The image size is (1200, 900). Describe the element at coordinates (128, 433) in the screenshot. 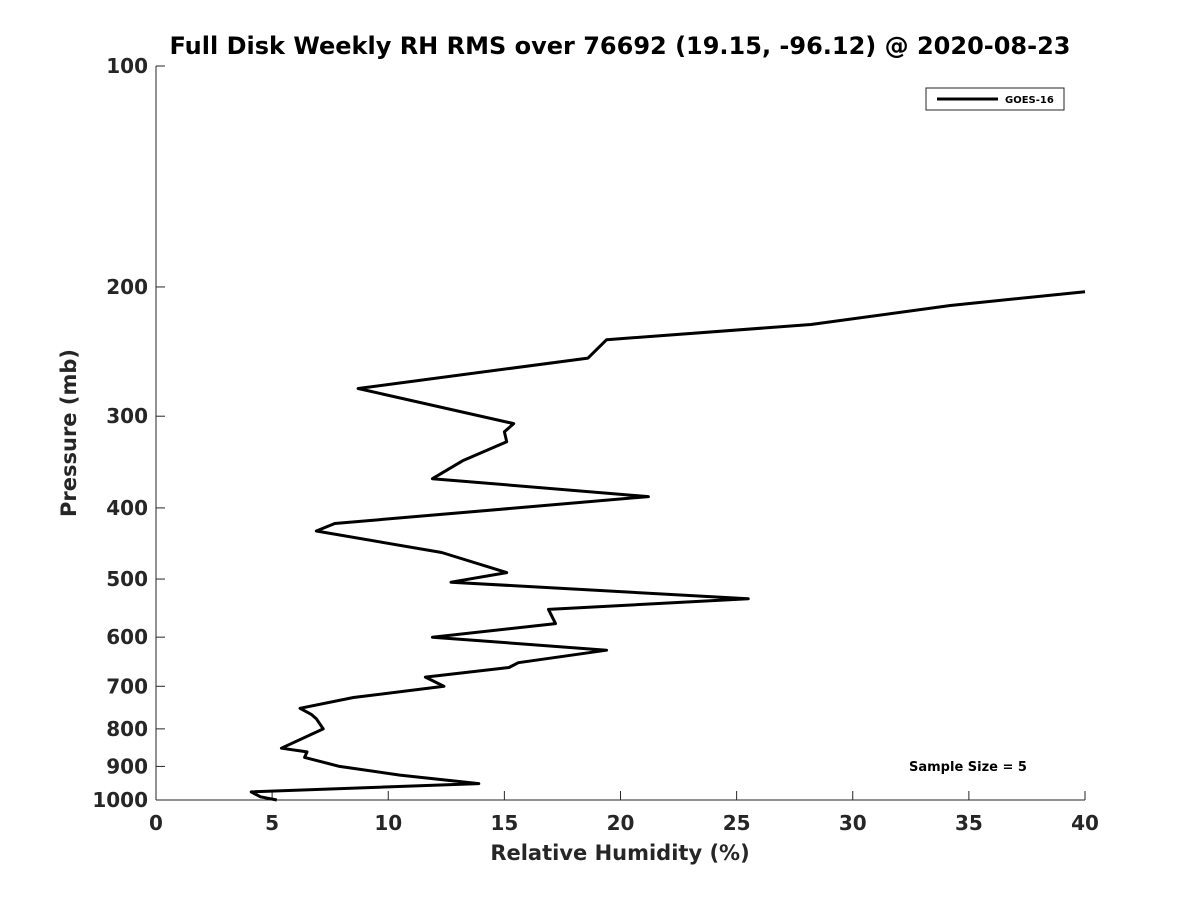

I see `y-ticks: 100 200 300 400 500 600 700 800 900 1000` at that location.